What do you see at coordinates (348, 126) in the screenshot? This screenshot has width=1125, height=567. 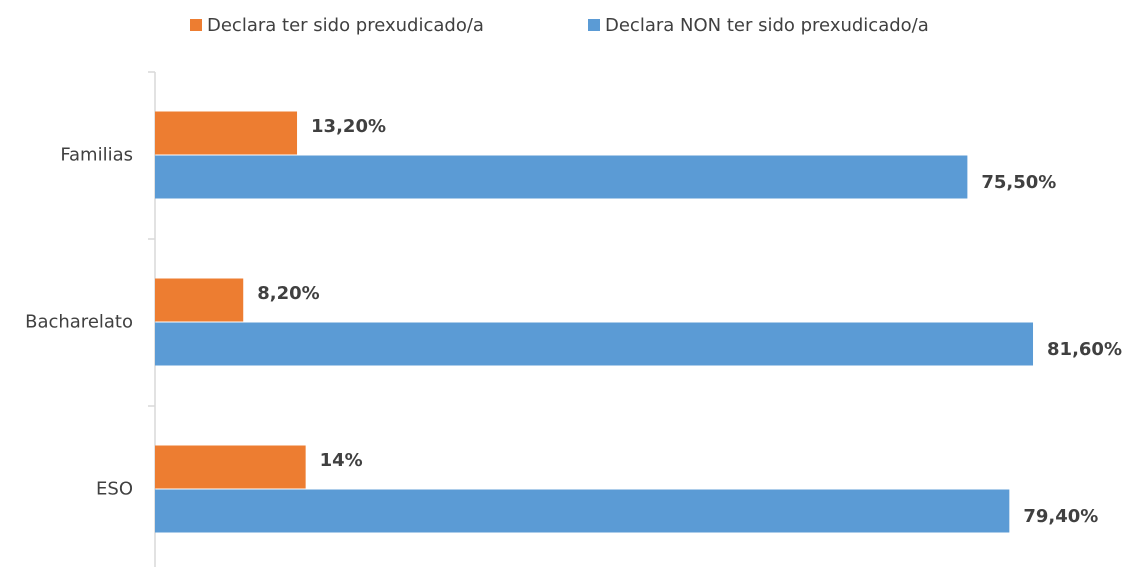 I see `value-label: 13,20%` at bounding box center [348, 126].